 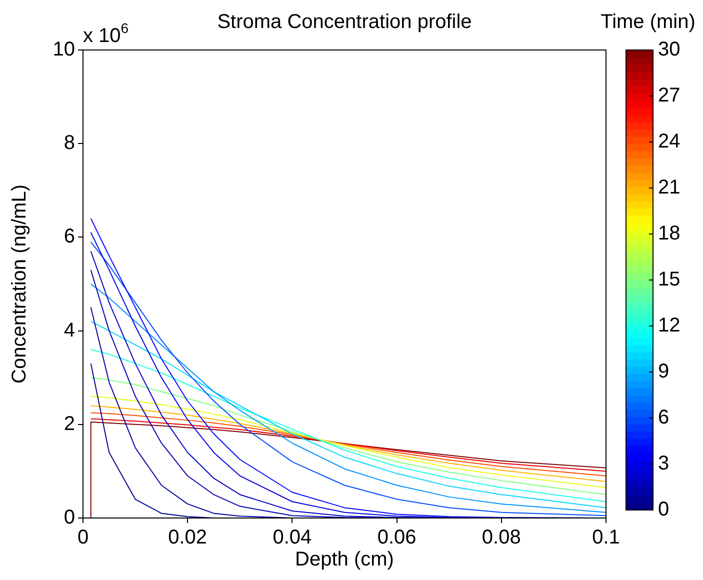 What do you see at coordinates (501, 537) in the screenshot?
I see `x-tick-label: 0.08` at bounding box center [501, 537].